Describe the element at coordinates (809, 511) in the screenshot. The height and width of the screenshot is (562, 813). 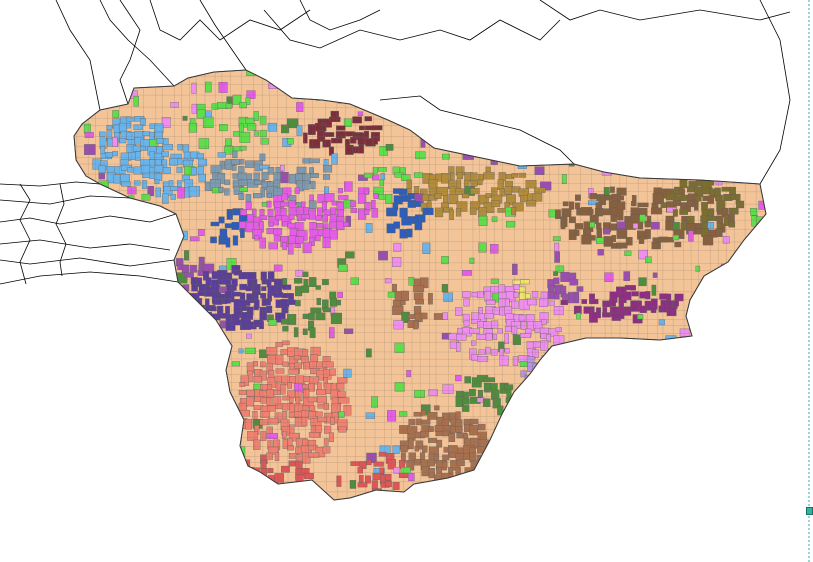
I see `pane-resize-handle` at that location.